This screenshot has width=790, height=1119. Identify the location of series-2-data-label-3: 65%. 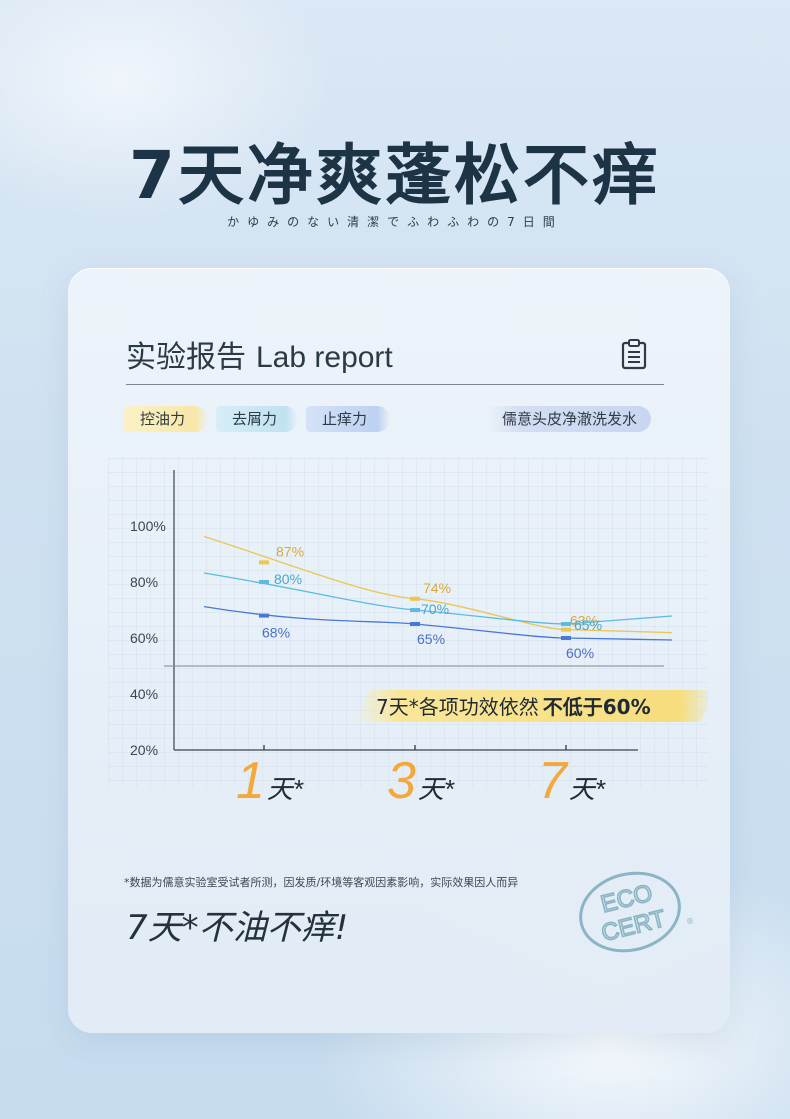
(588, 625).